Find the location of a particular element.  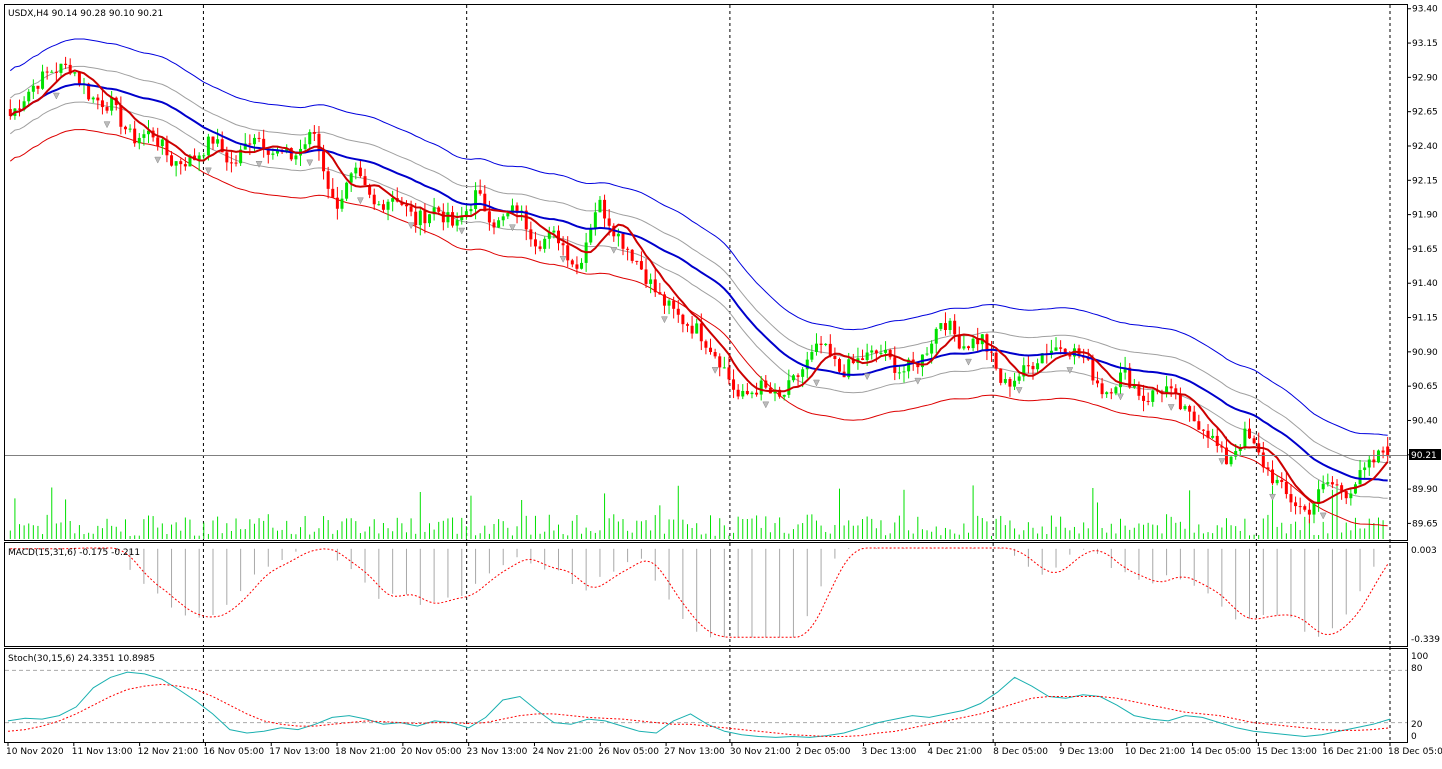

time-tick-label: 9 Dec 13:00 is located at coordinates (1086, 752).